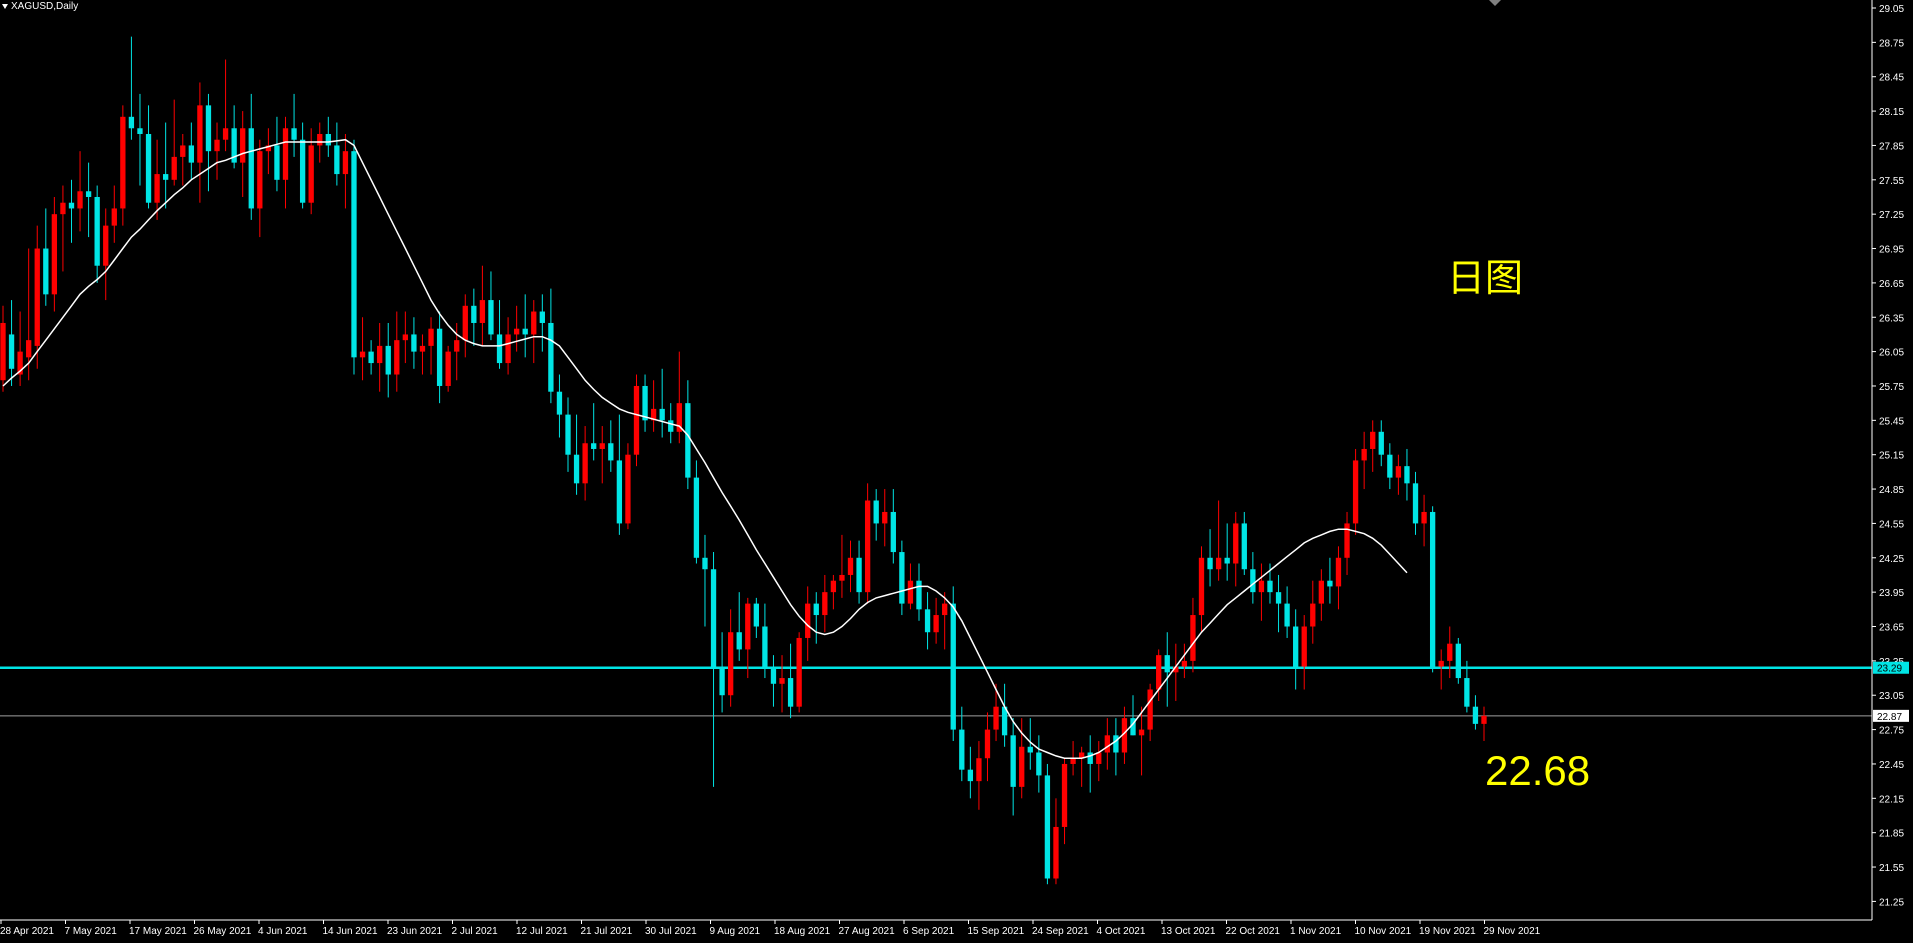  What do you see at coordinates (283, 931) in the screenshot?
I see `date-tick-label: 4 Jun 2021` at bounding box center [283, 931].